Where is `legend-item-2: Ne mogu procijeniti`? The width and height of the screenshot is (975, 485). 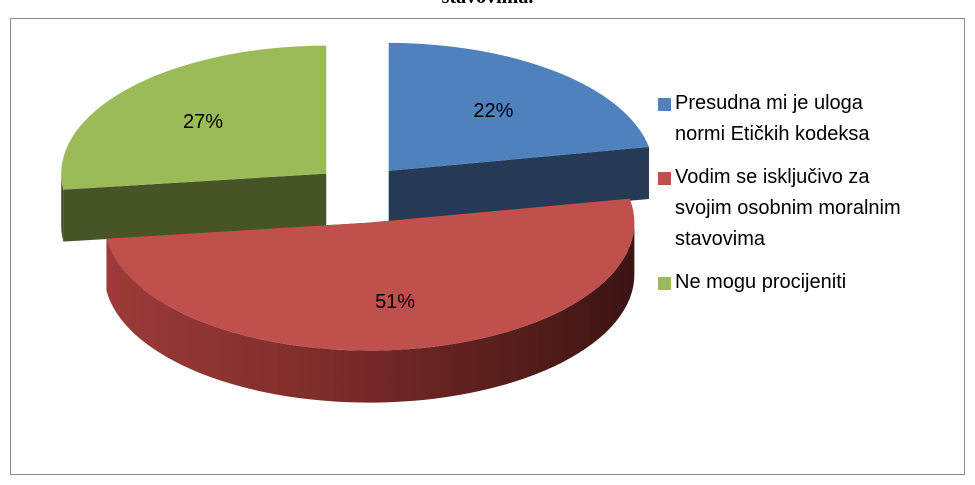 legend-item-2: Ne mogu procijeniti is located at coordinates (808, 282).